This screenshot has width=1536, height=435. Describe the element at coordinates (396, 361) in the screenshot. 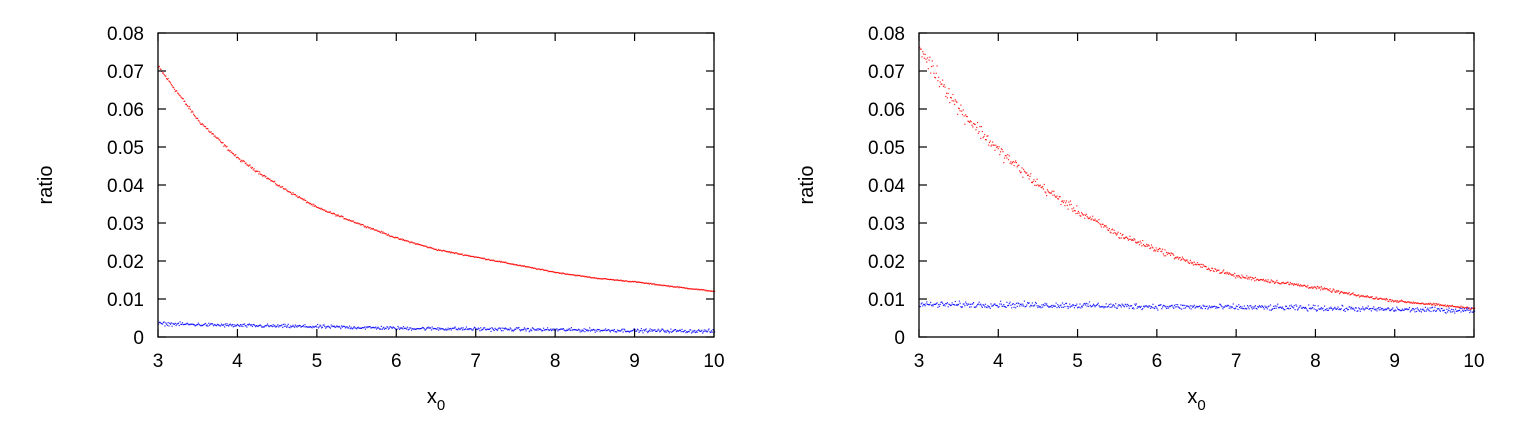

I see `x-tick-label: 6` at that location.